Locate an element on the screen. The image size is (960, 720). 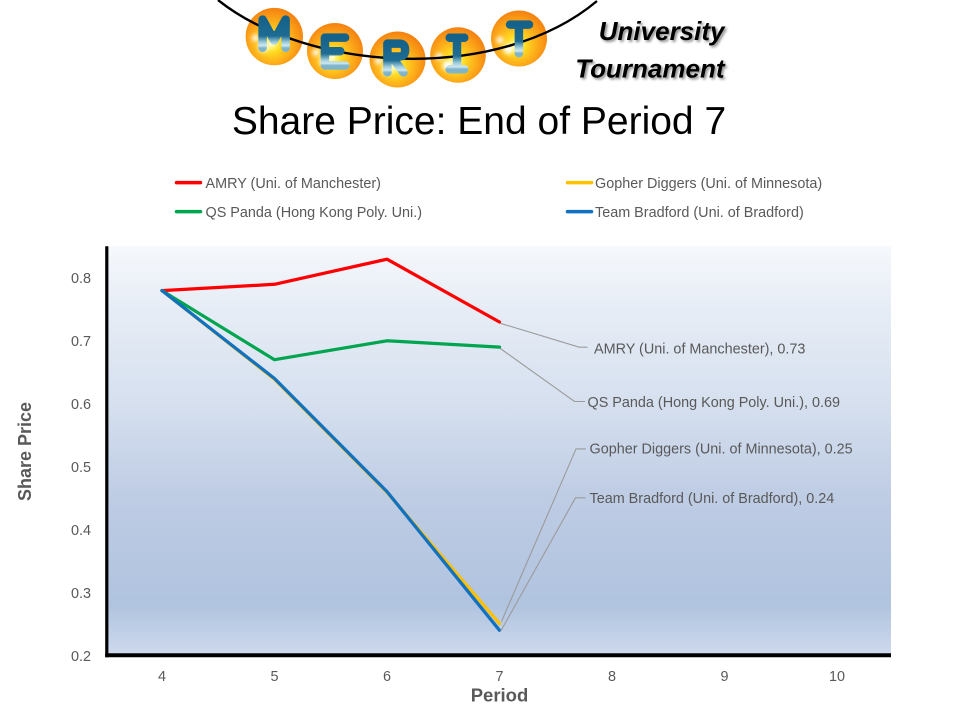
svg-text: 0.3 is located at coordinates (81, 594).